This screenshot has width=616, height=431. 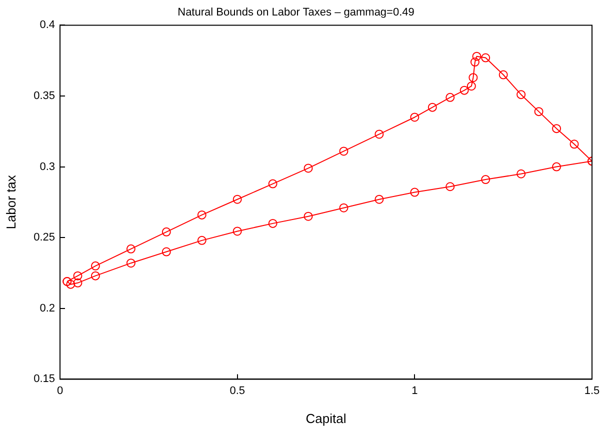 What do you see at coordinates (48, 166) in the screenshot?
I see `y-tick-label: 0.3` at bounding box center [48, 166].